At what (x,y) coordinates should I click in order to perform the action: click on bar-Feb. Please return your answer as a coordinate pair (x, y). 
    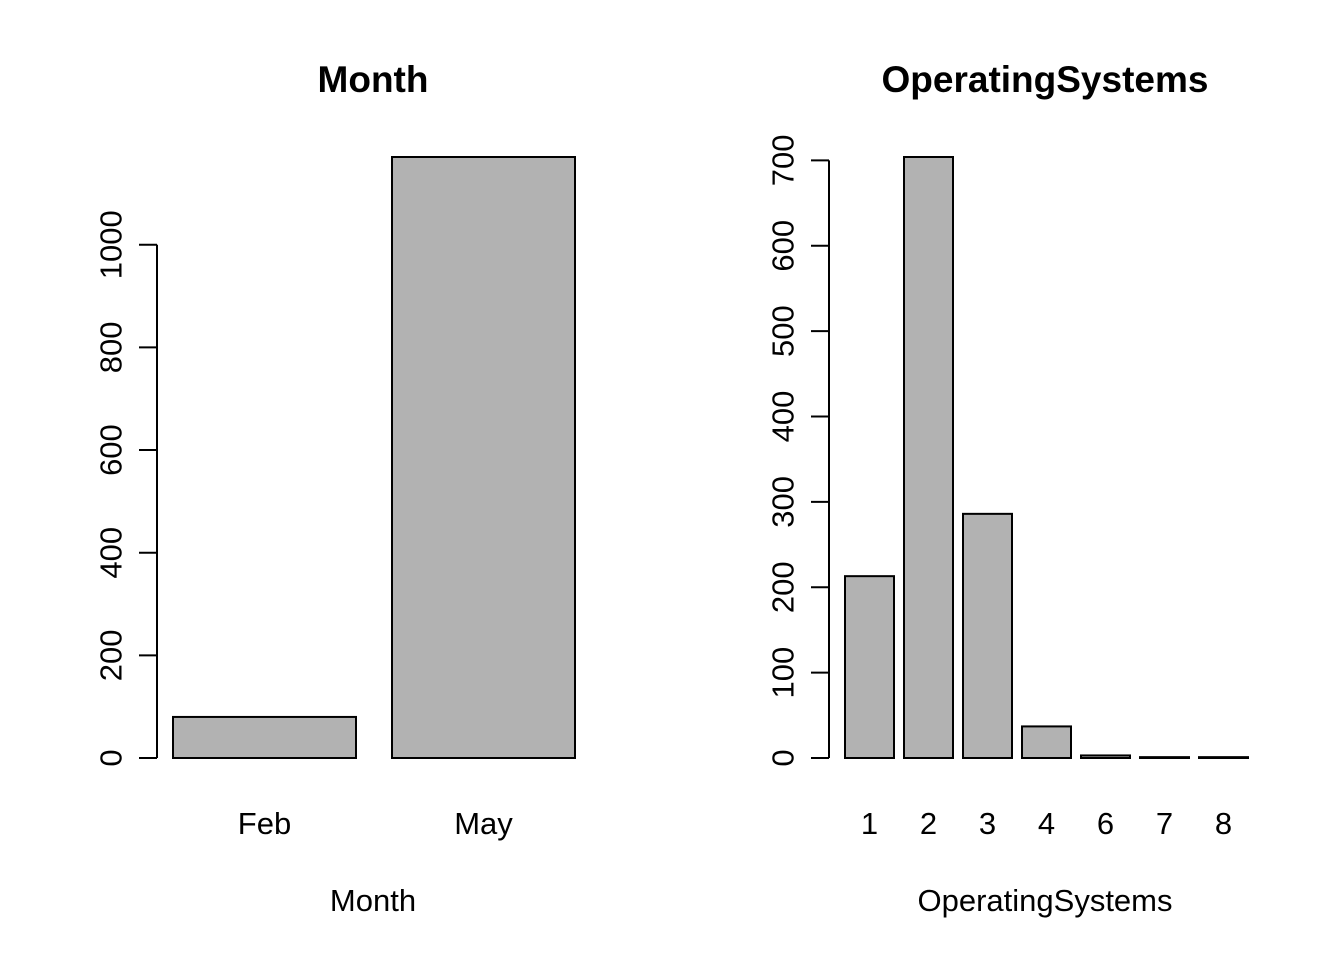
    Looking at the image, I should click on (264, 737).